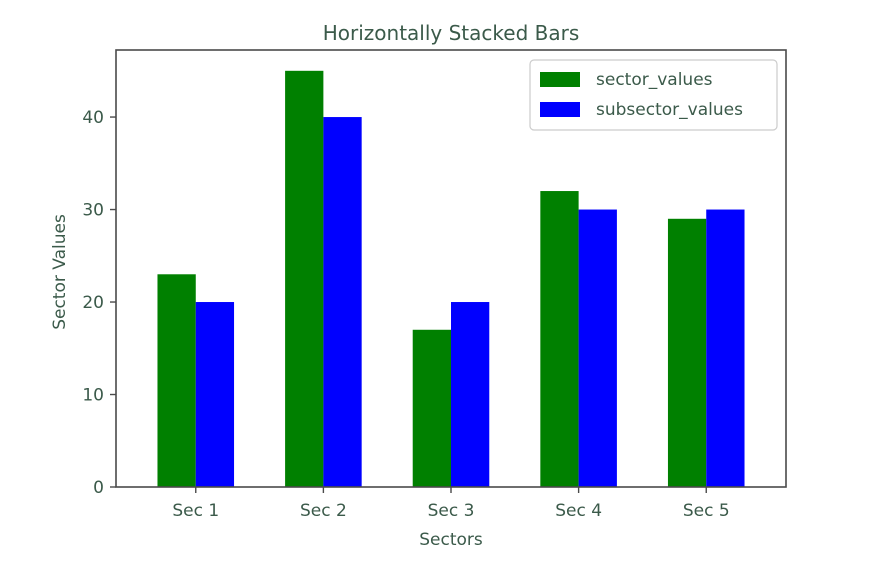  Describe the element at coordinates (451, 33) in the screenshot. I see `chart-title: Horizontally Stacked Bars` at that location.